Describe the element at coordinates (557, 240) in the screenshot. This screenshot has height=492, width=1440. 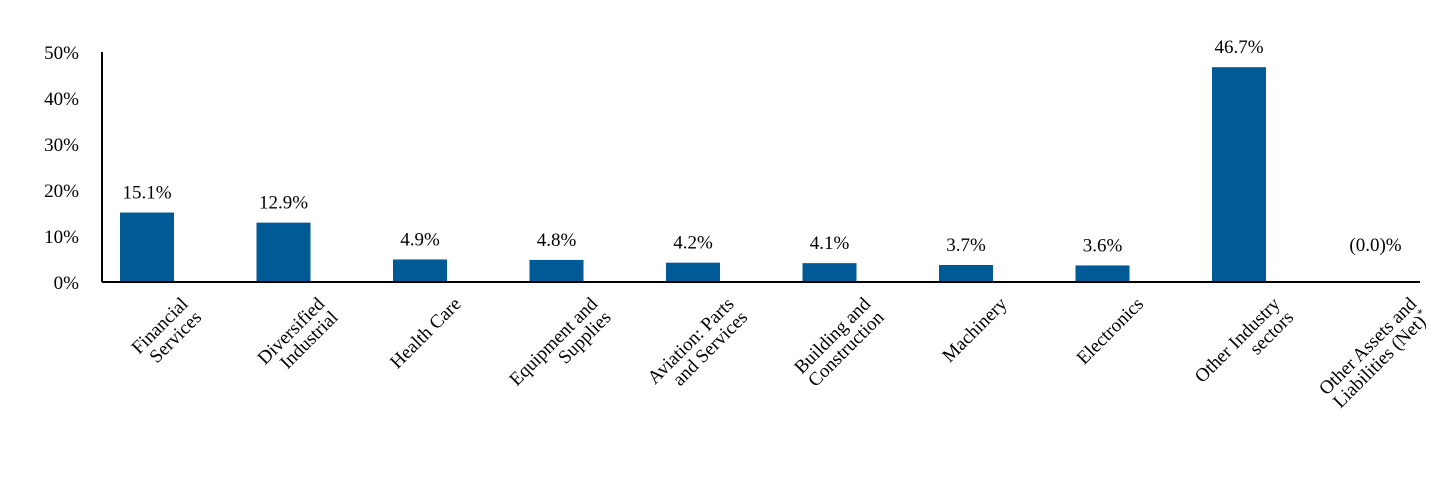
I see `data-label: 4.8%` at that location.